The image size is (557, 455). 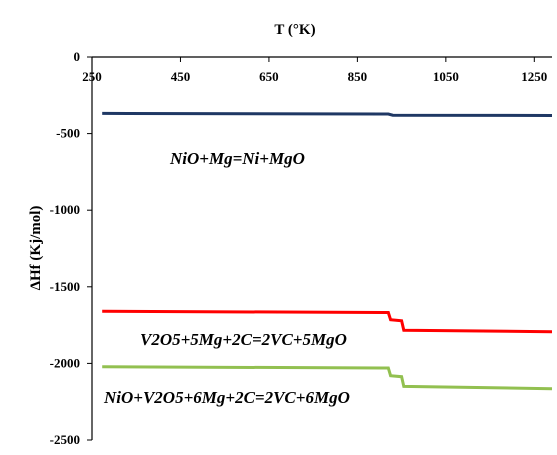 I want to click on series-label-1: NiO+Mg=Ni+MgO, so click(x=237, y=158).